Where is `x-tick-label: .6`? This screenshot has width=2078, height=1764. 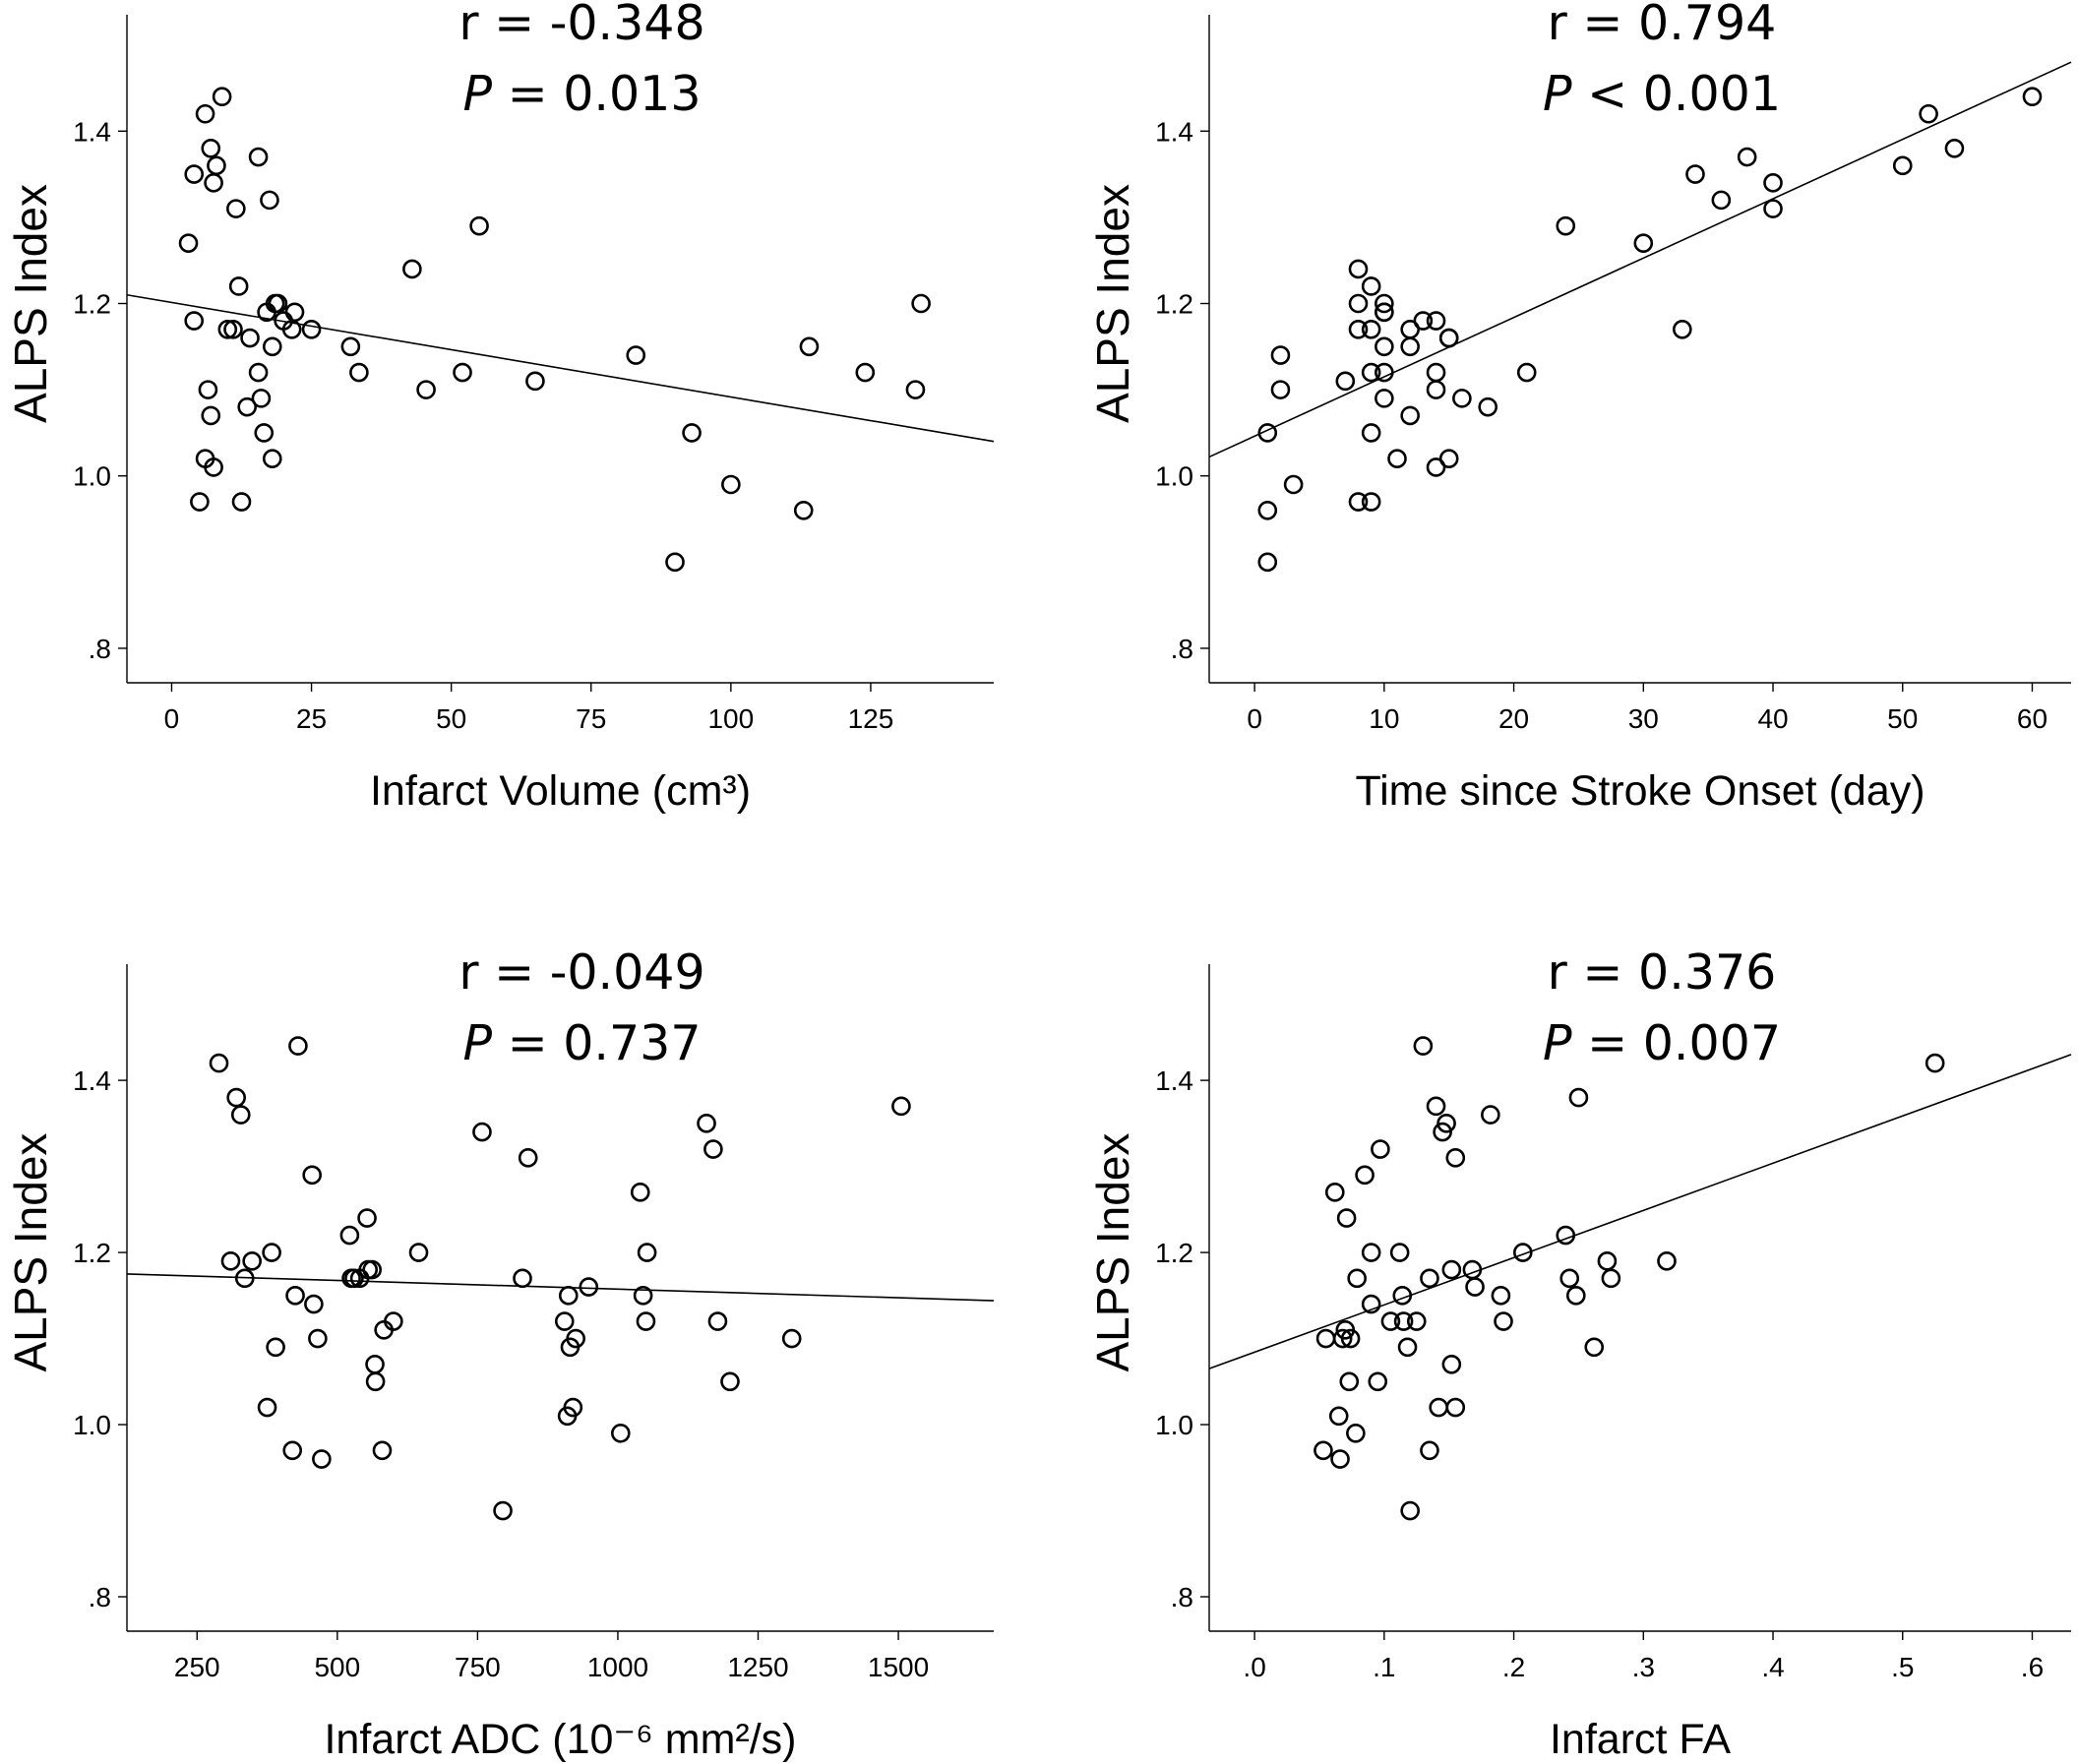 x-tick-label: .6 is located at coordinates (2032, 1667).